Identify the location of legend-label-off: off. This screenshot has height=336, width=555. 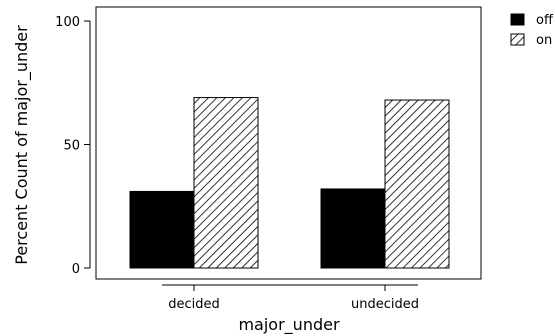
(545, 20).